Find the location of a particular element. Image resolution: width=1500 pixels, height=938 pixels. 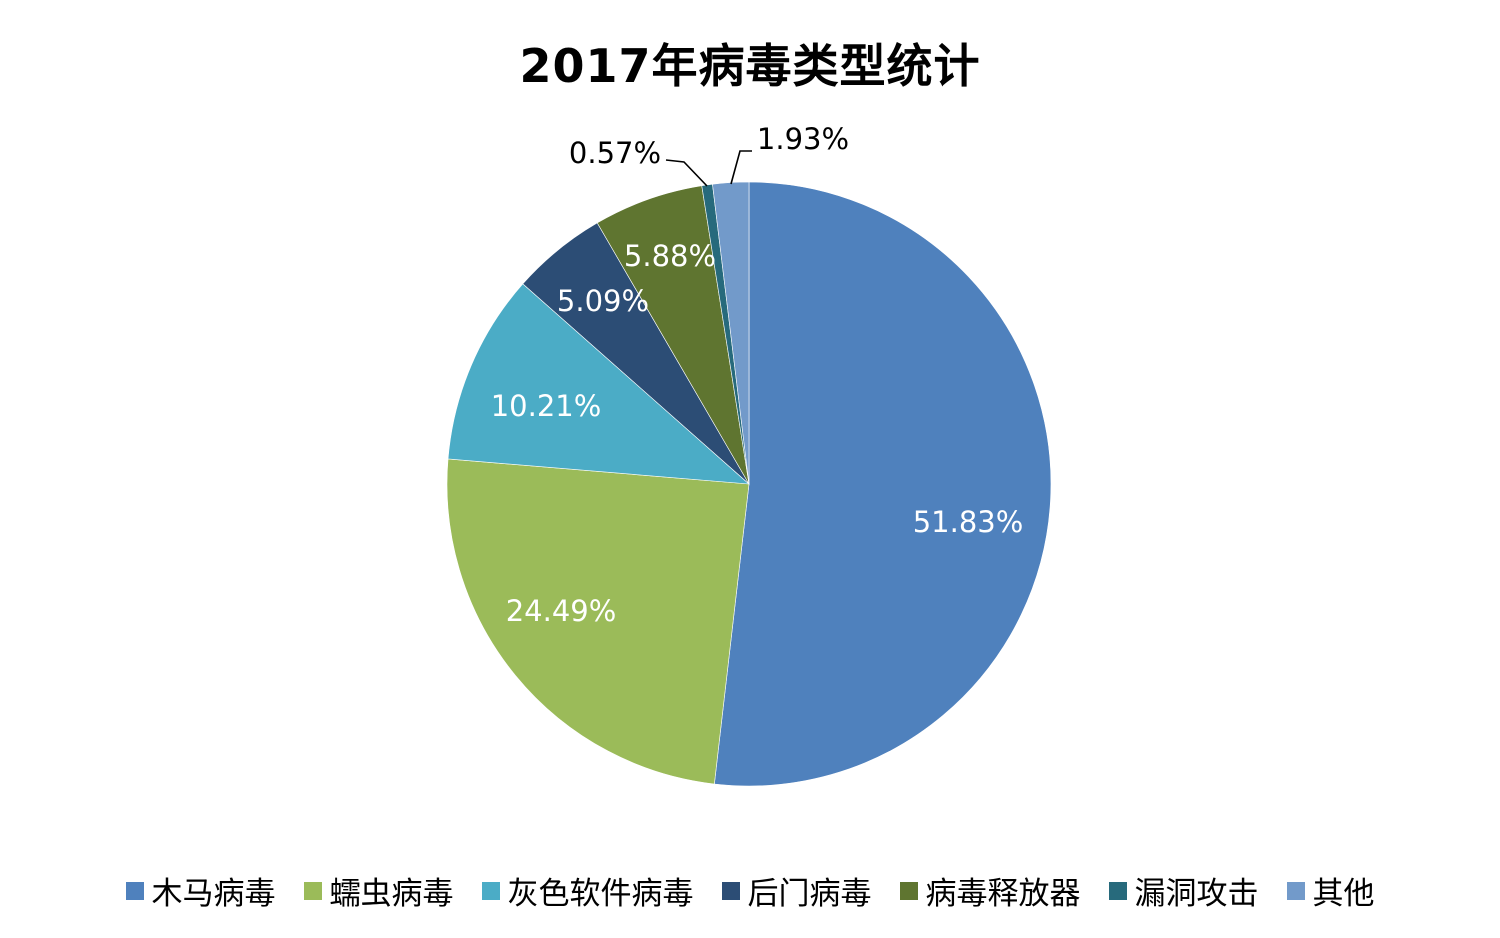

chart-legend: 木马病毒 蠕虫病毒 灰色软件病毒 后门病毒 病毒释放器 漏洞攻击 其他 is located at coordinates (750, 890).